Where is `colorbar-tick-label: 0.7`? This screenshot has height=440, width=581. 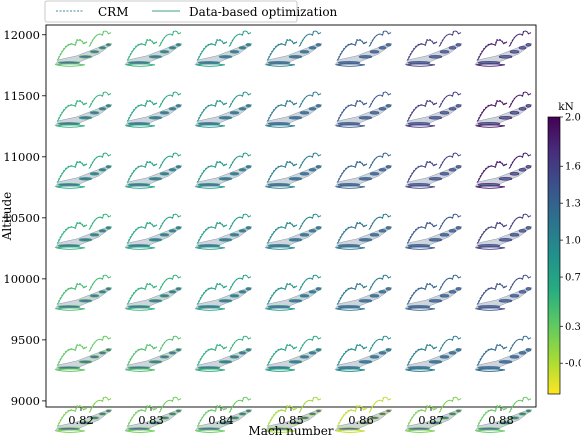
colorbar-tick-label: 0.7 is located at coordinates (573, 278).